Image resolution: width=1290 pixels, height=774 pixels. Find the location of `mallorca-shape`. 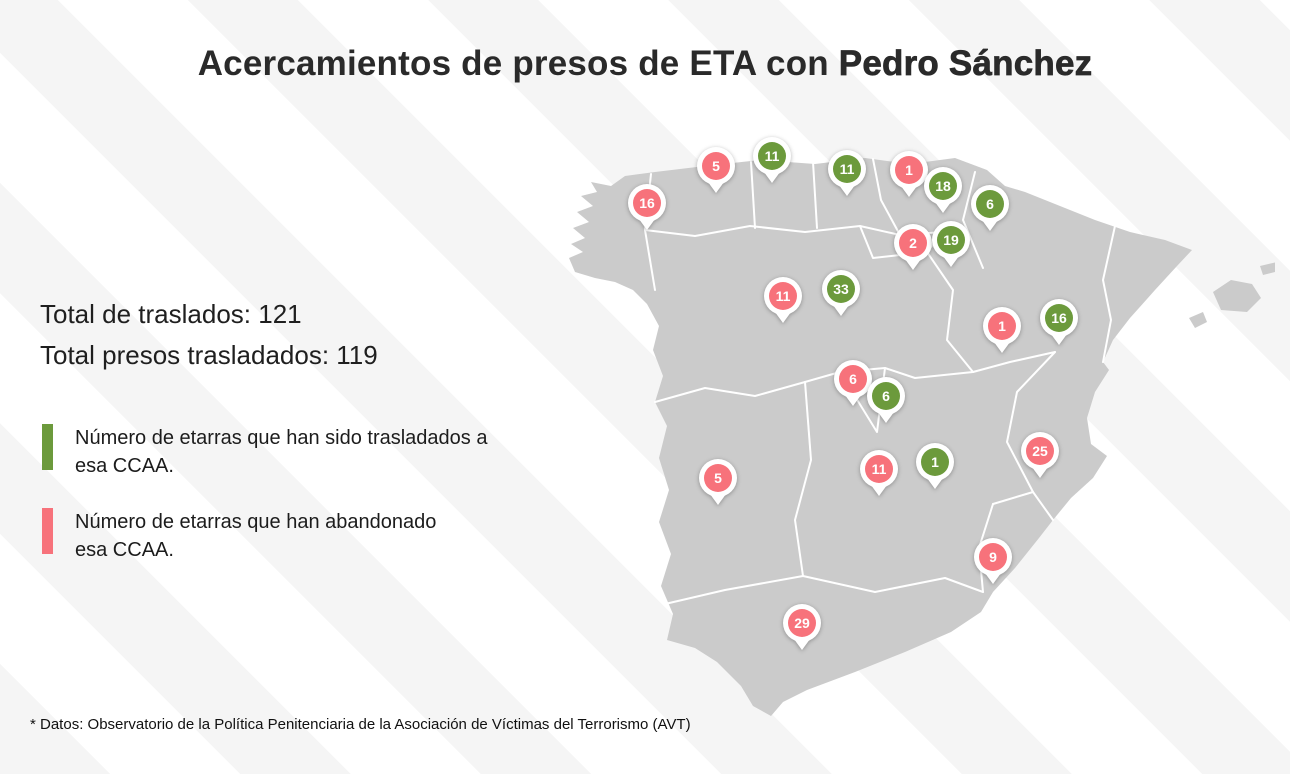

mallorca-shape is located at coordinates (1237, 296).